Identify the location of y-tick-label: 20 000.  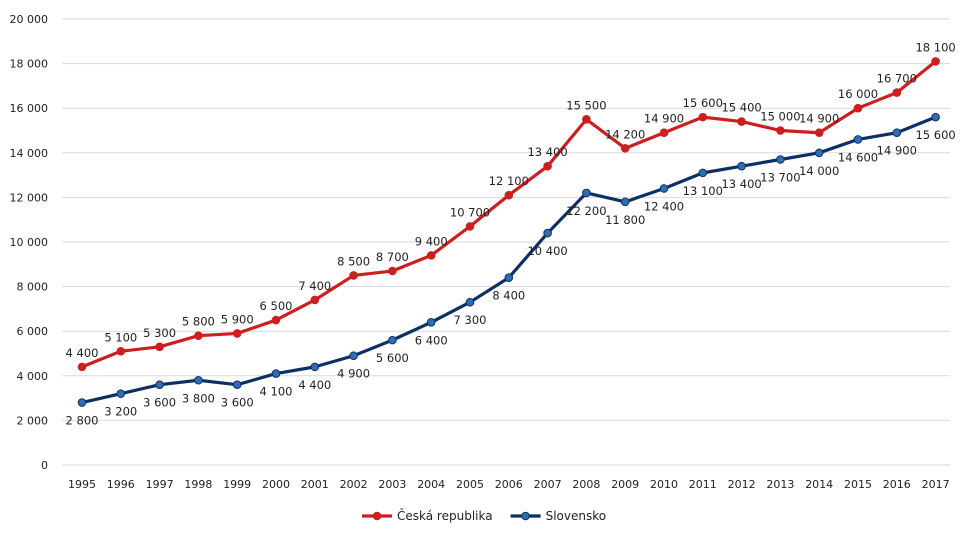
(29, 19).